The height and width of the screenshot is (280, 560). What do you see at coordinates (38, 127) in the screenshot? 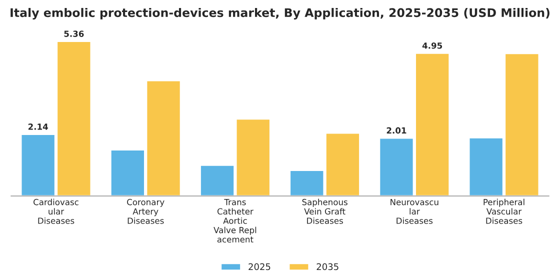
I see `data-label: 2.14` at bounding box center [38, 127].